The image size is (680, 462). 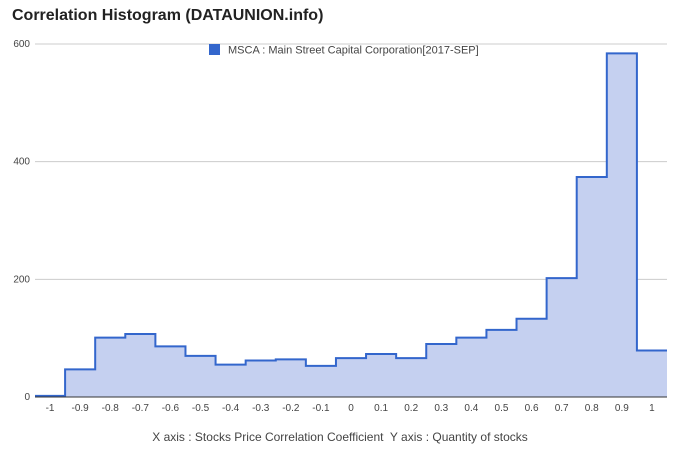 I want to click on x-tick-label: 0.2, so click(x=411, y=408).